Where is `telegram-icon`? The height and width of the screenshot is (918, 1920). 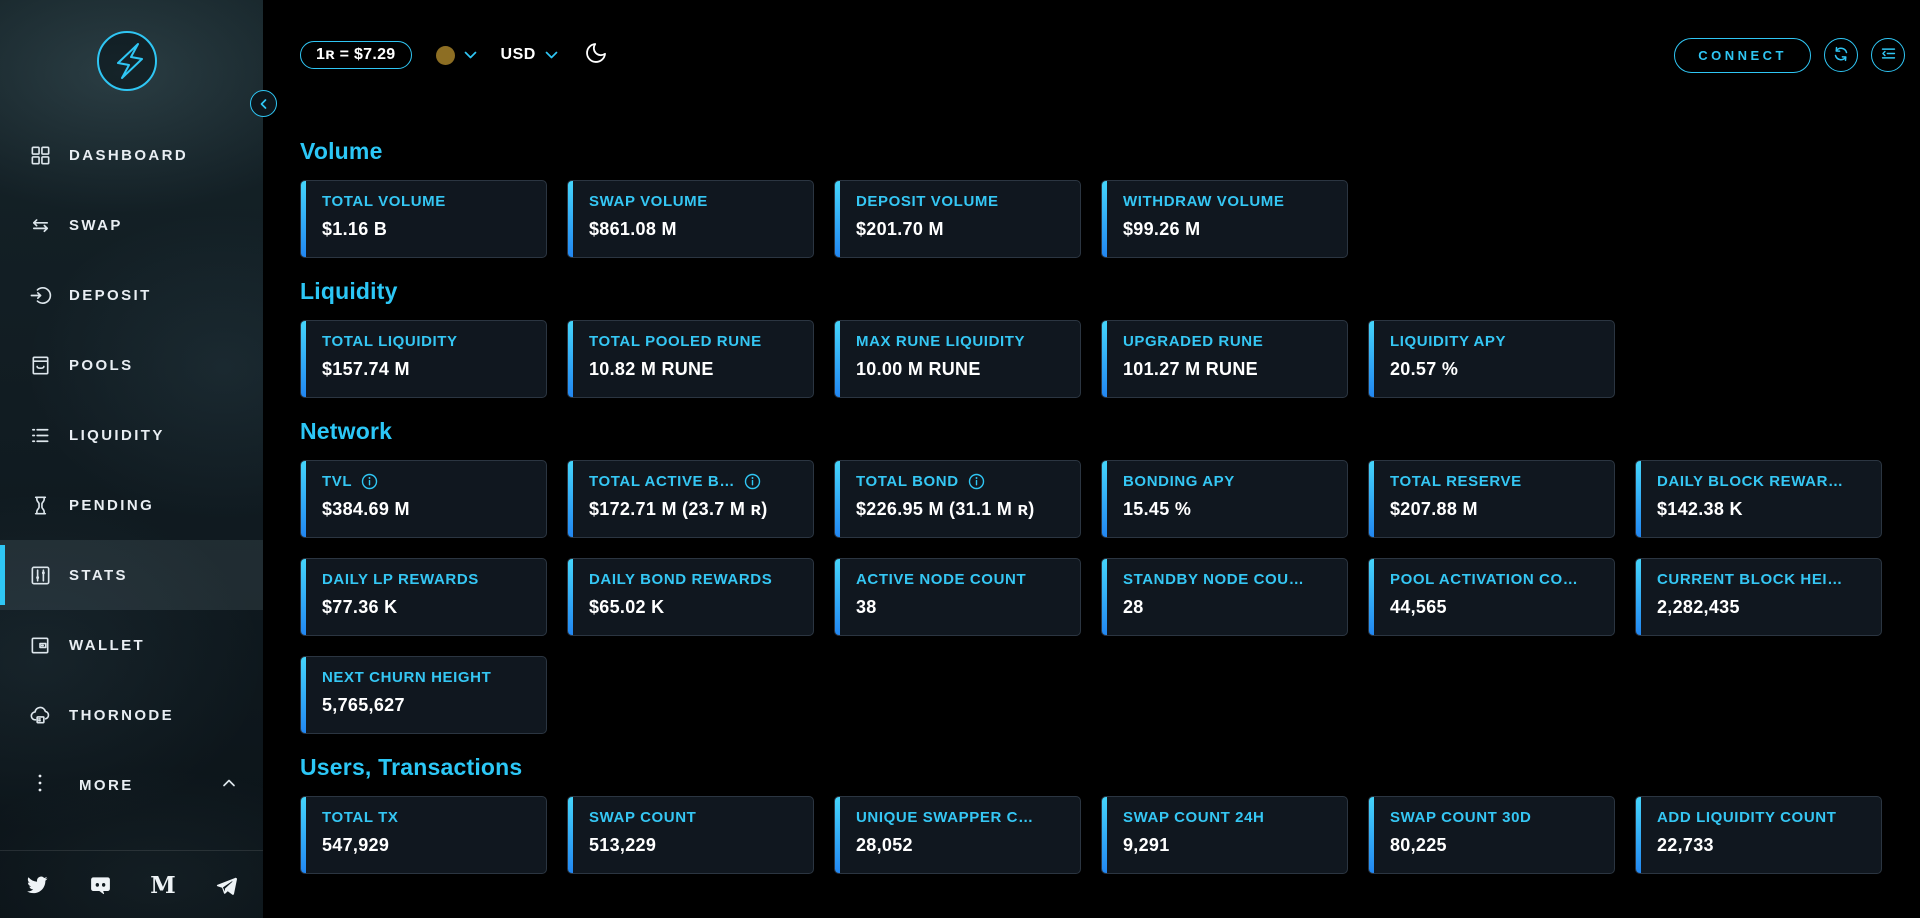
telegram-icon is located at coordinates (226, 885).